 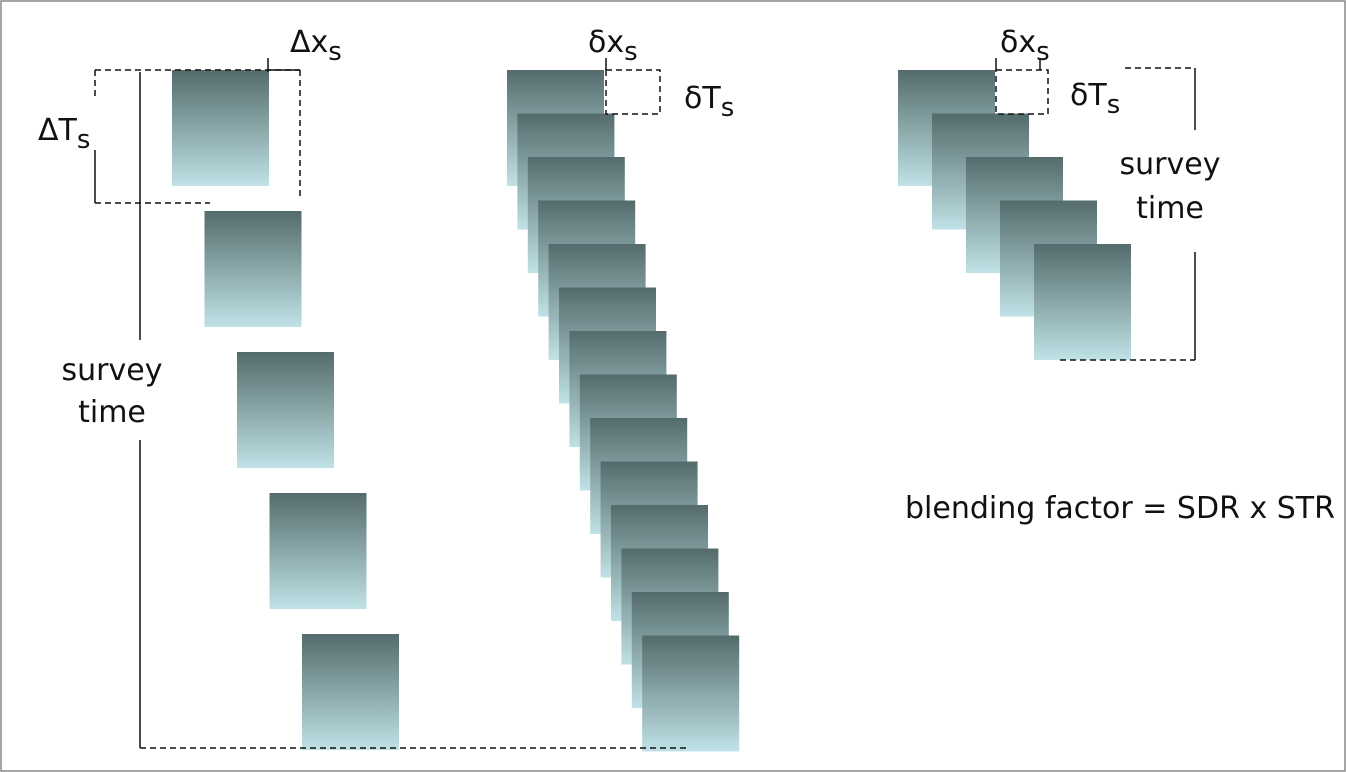 I want to click on right-dx-label: δxs, so click(x=1025, y=46).